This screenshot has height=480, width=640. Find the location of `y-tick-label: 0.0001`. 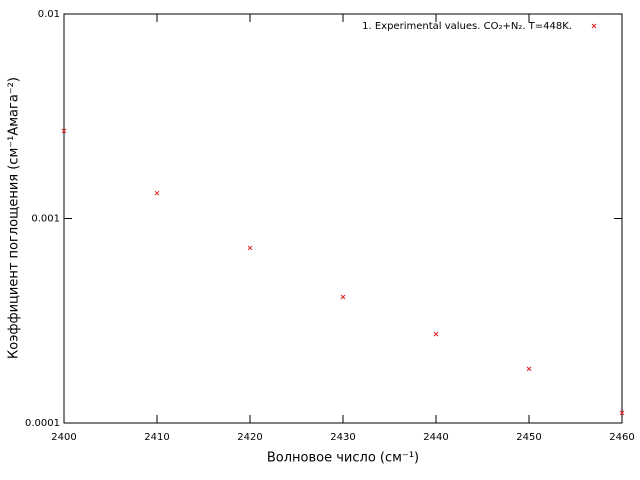

y-tick-label: 0.0001 is located at coordinates (42, 423).